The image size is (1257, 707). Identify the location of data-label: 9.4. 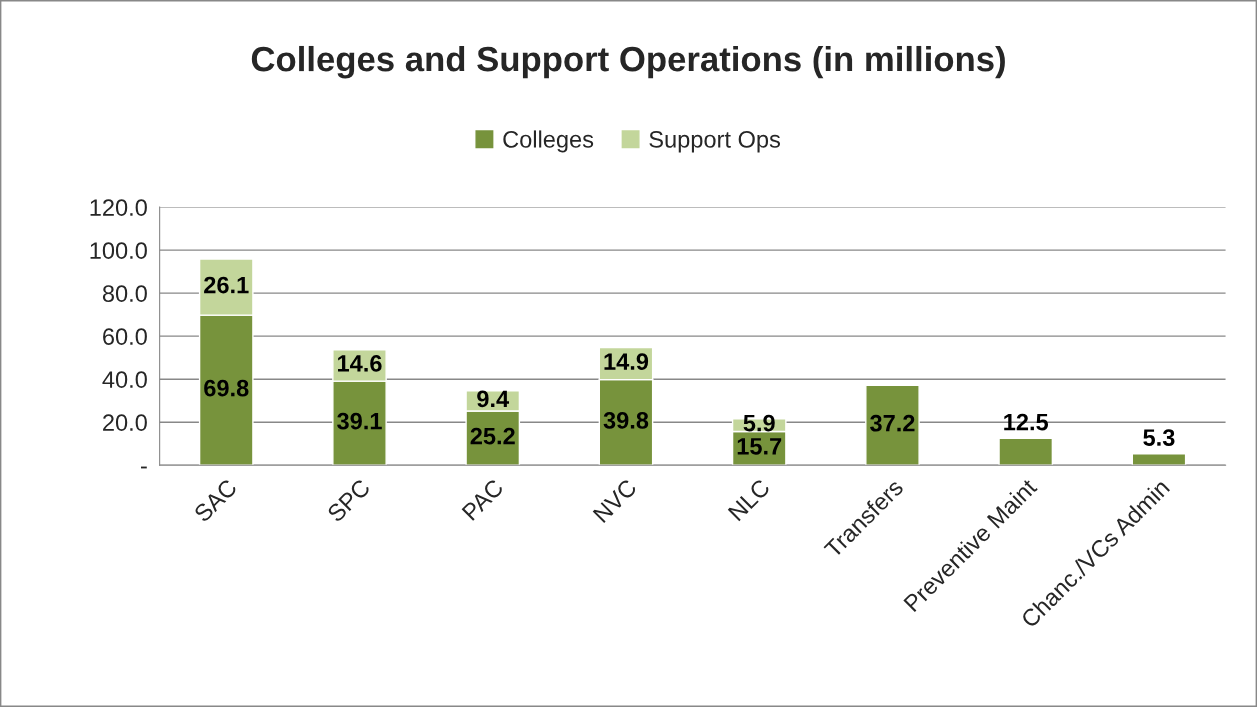
(493, 399).